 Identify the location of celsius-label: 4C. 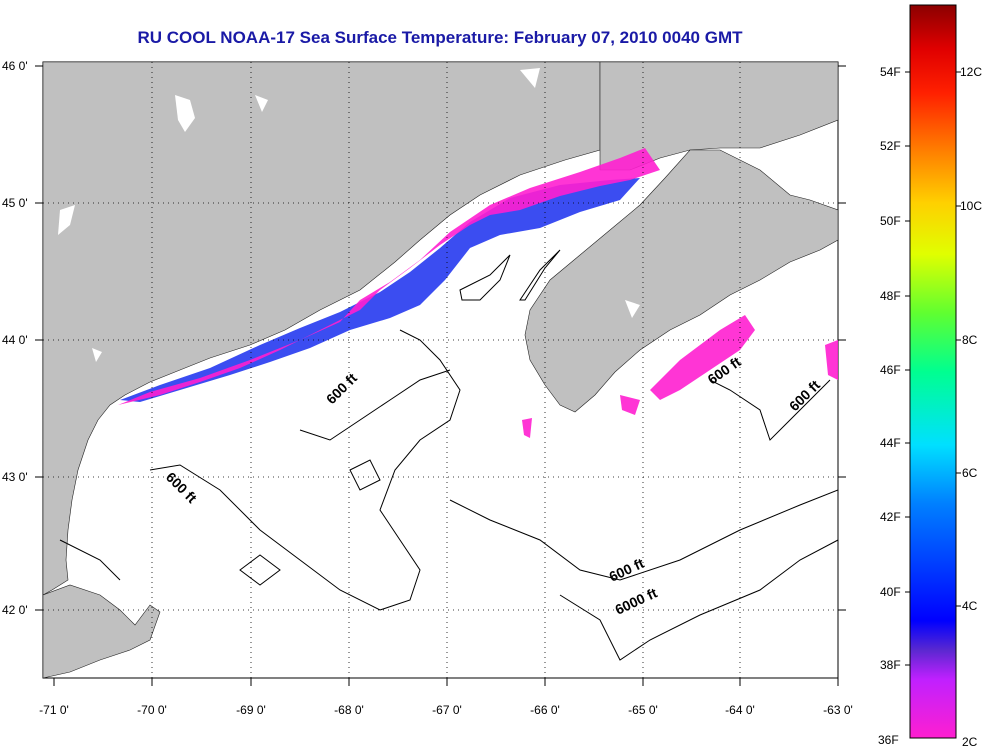
(970, 606).